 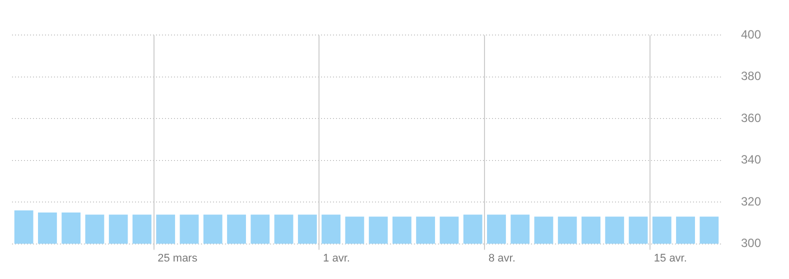 I want to click on y-tick-label: 340, so click(x=751, y=159).